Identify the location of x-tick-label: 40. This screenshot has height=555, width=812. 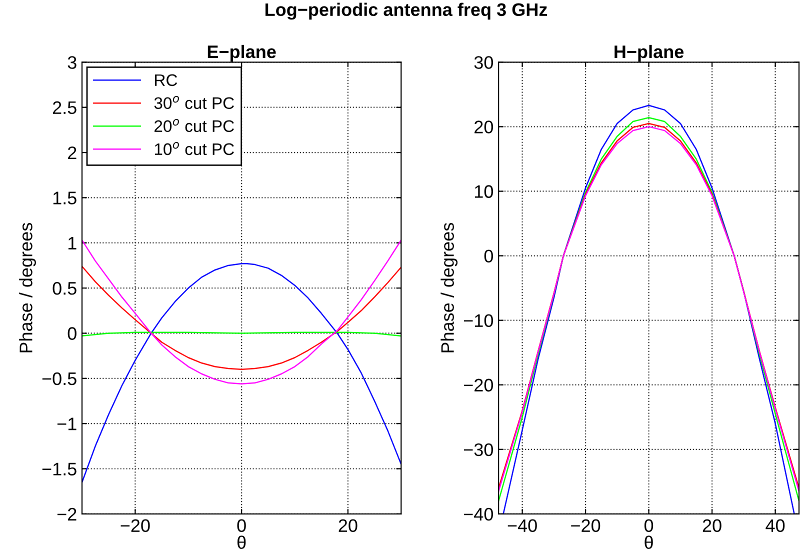
(775, 525).